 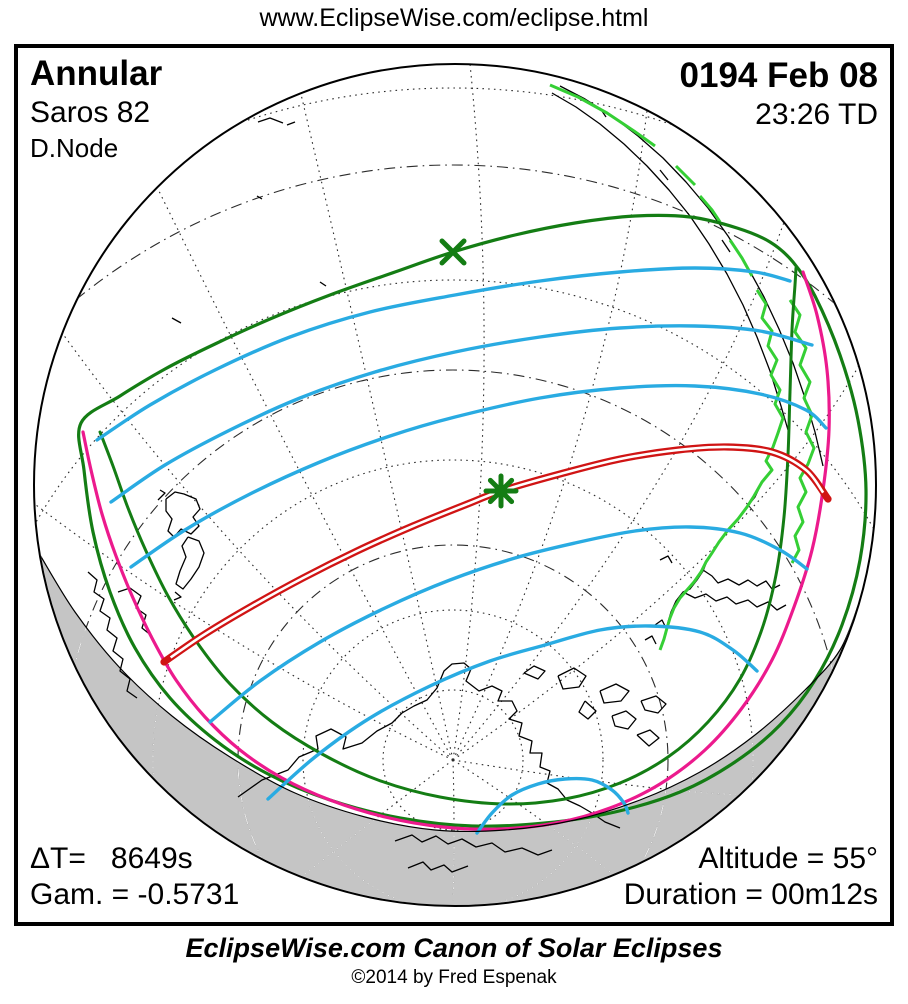 What do you see at coordinates (454, 948) in the screenshot?
I see `canon-title: EclipseWise.com Canon of Solar Eclipses` at bounding box center [454, 948].